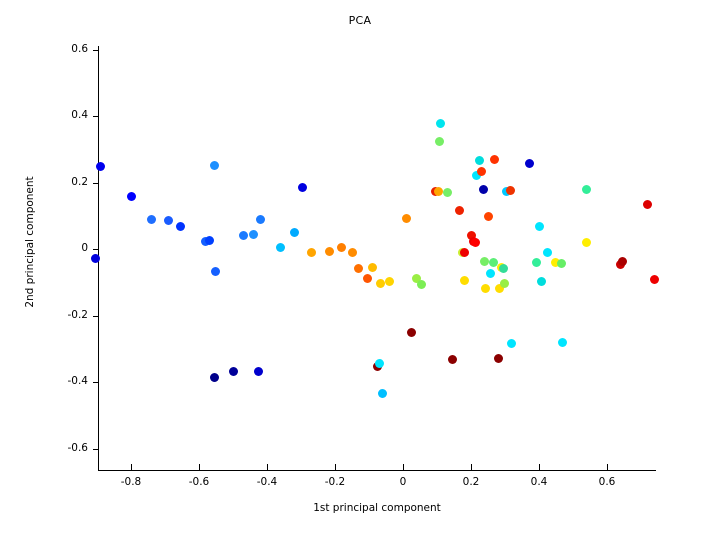 Image resolution: width=720 pixels, height=540 pixels. I want to click on page-title: PCA, so click(360, 20).